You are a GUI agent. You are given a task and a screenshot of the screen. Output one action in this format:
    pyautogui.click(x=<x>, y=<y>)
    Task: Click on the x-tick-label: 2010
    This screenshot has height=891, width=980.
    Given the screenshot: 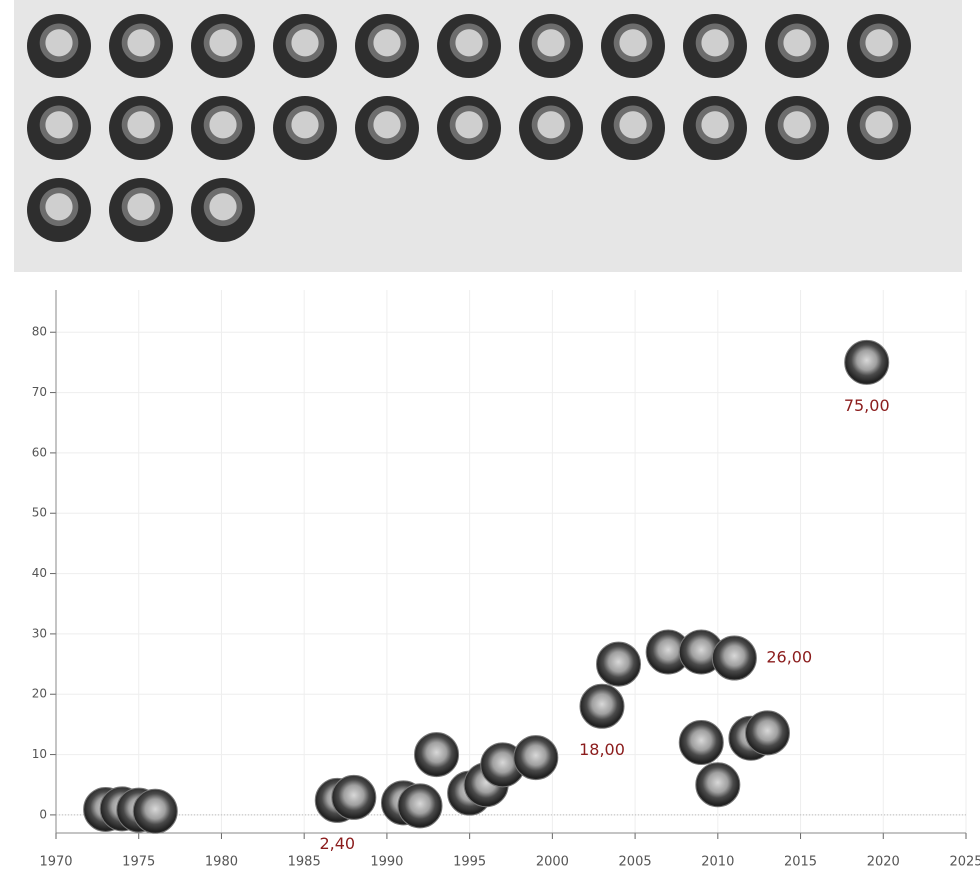 What is the action you would take?
    pyautogui.click(x=717, y=862)
    